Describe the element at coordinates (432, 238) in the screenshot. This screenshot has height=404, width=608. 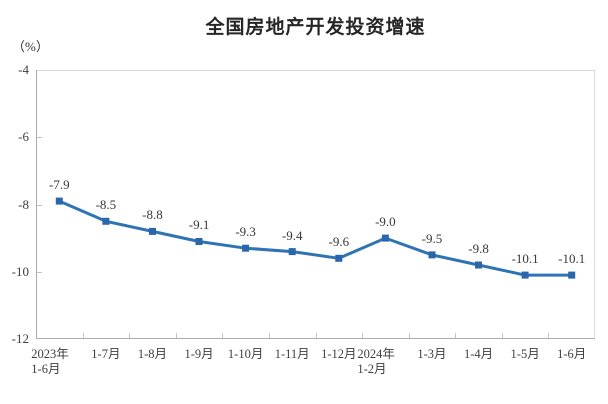
I see `data-point-label: -9.5` at that location.